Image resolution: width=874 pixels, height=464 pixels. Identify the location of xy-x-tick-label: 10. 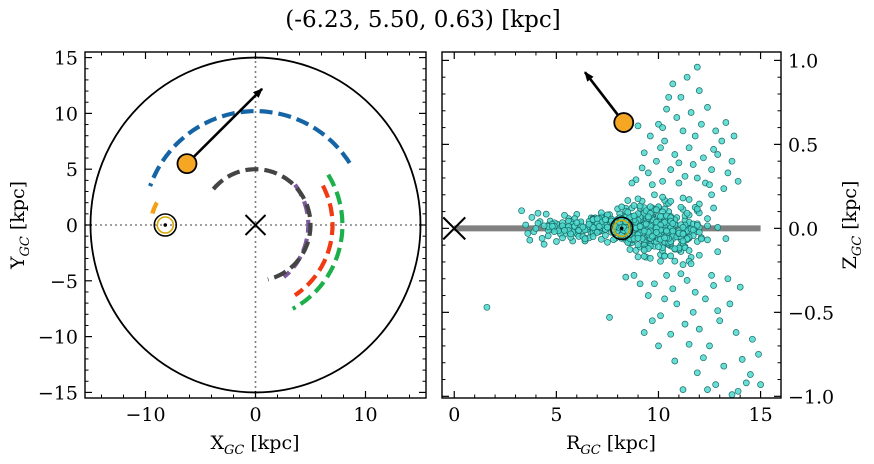
(365, 415).